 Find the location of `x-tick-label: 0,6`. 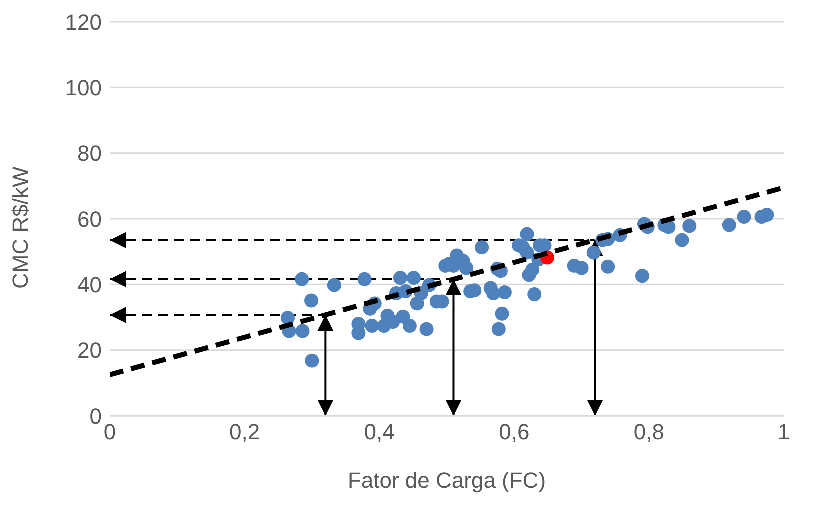

x-tick-label: 0,6 is located at coordinates (514, 432).